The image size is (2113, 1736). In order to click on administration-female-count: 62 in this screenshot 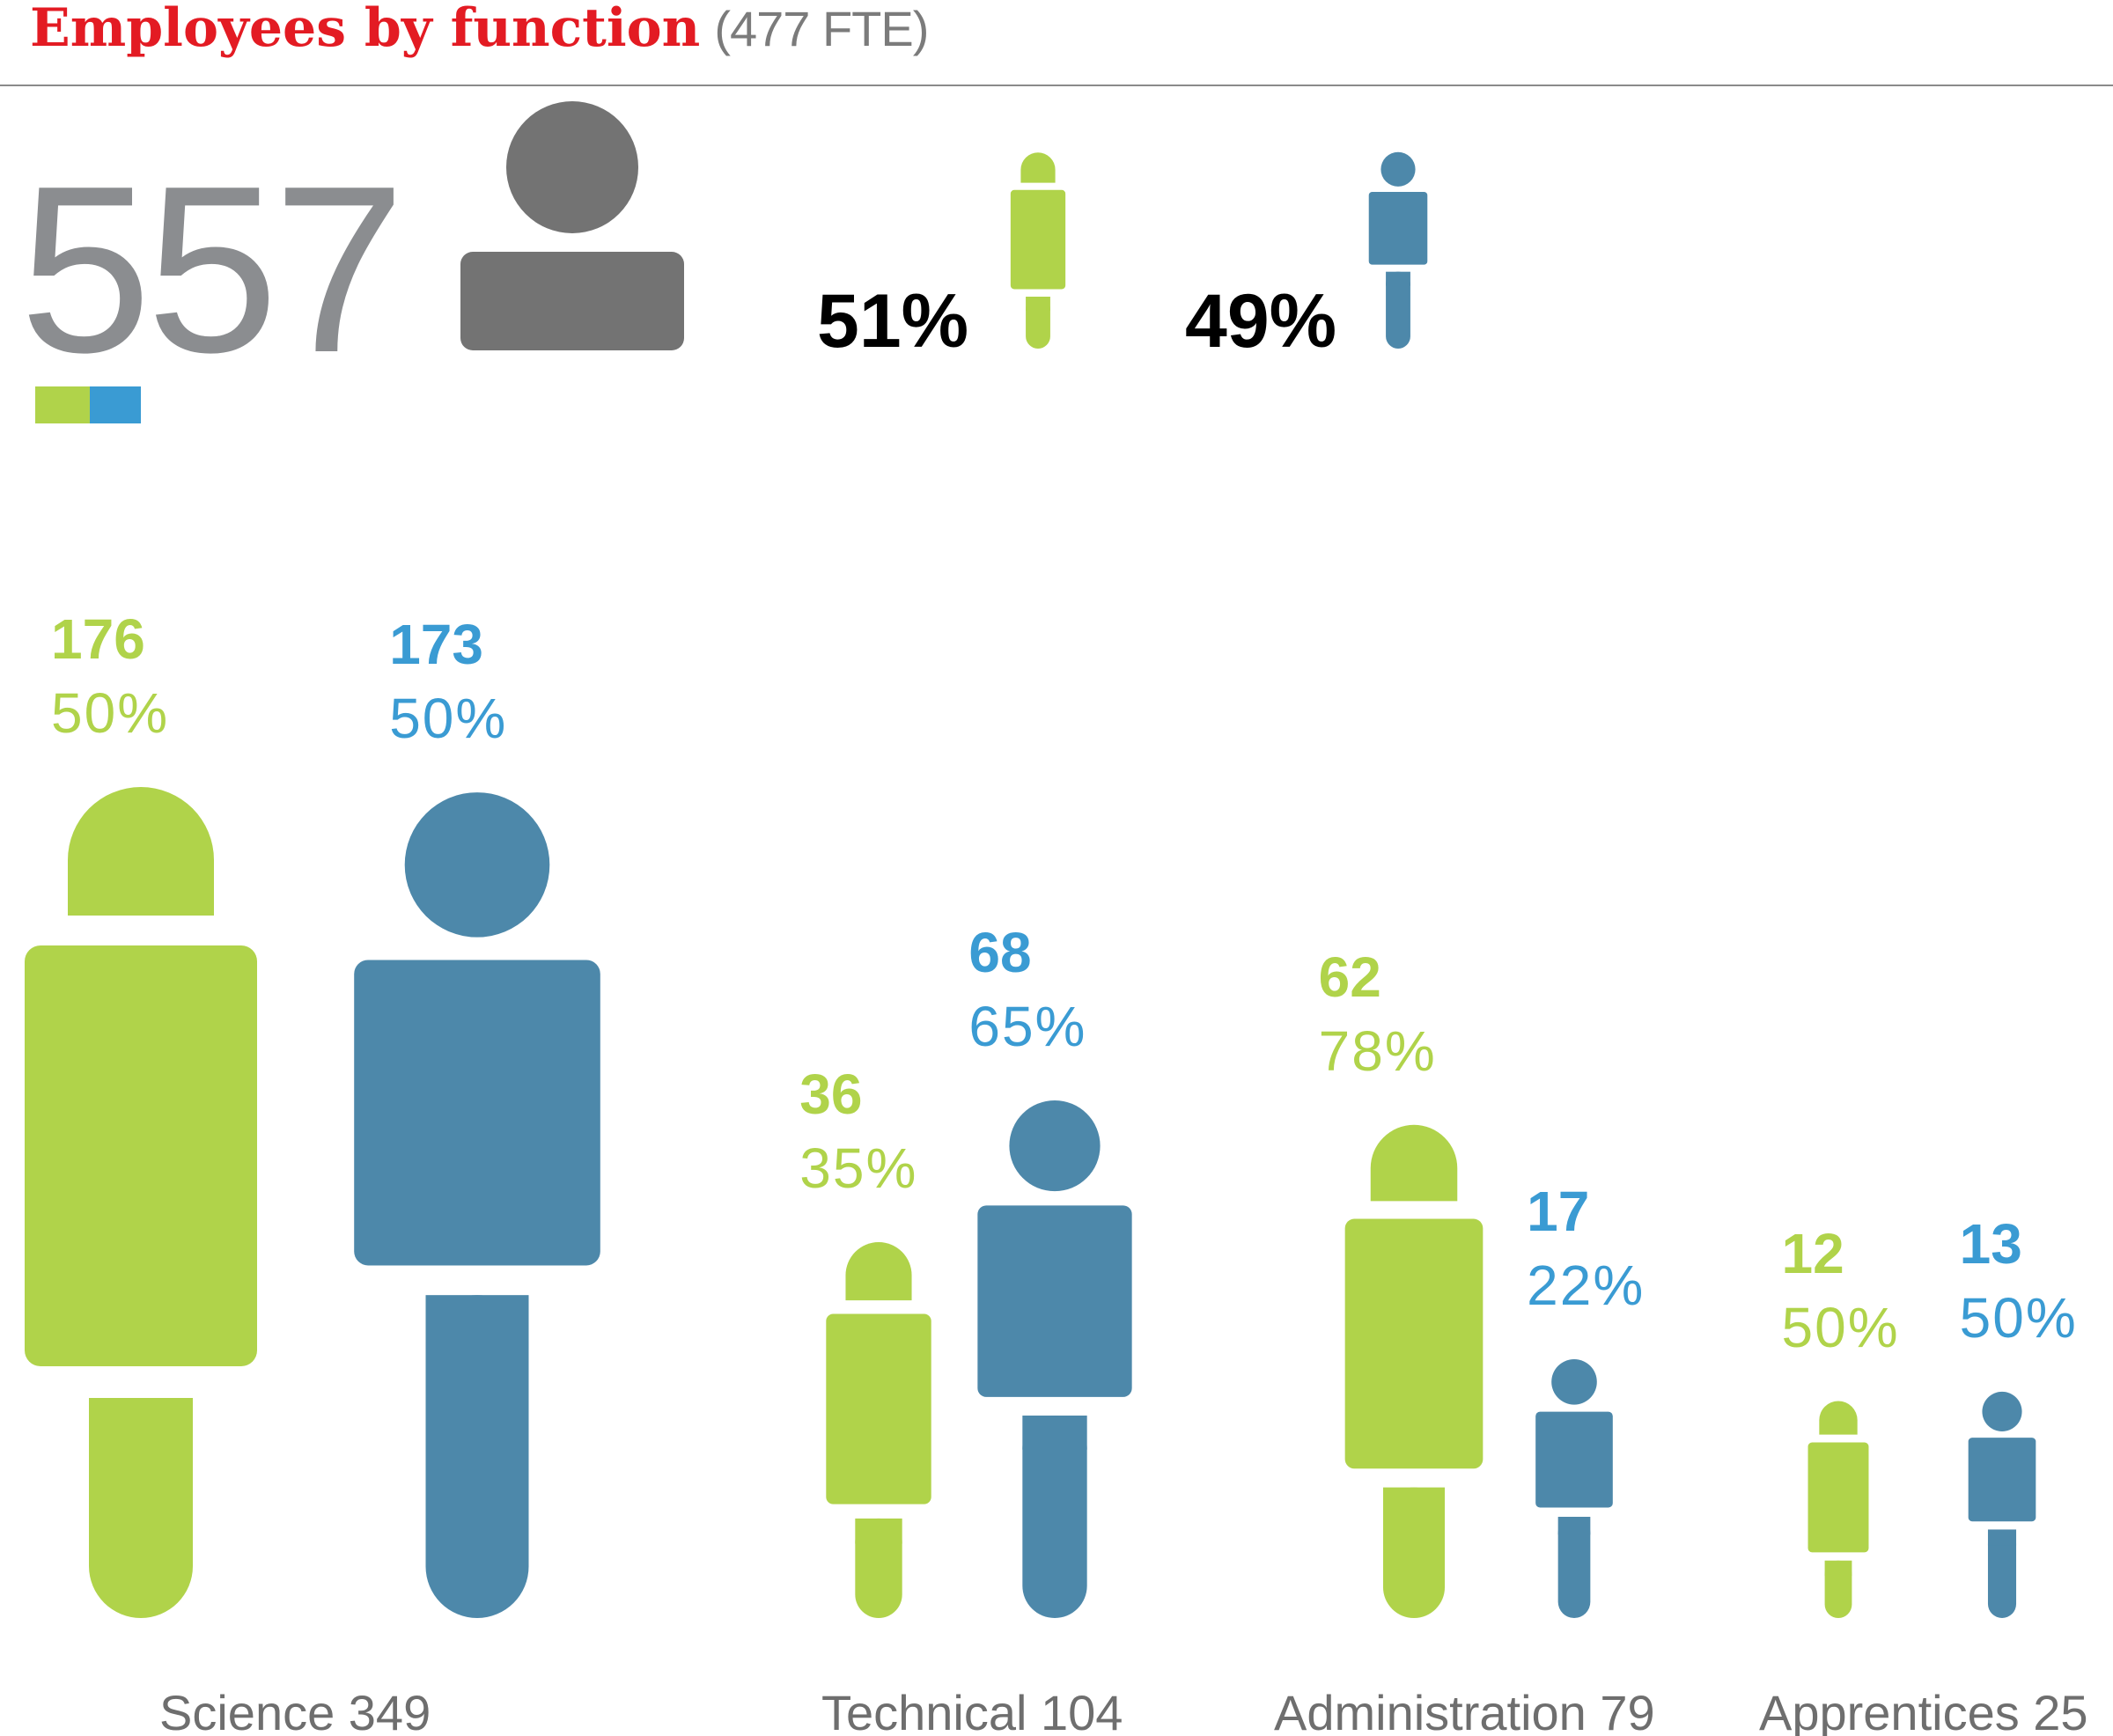, I will do `click(1349, 977)`.